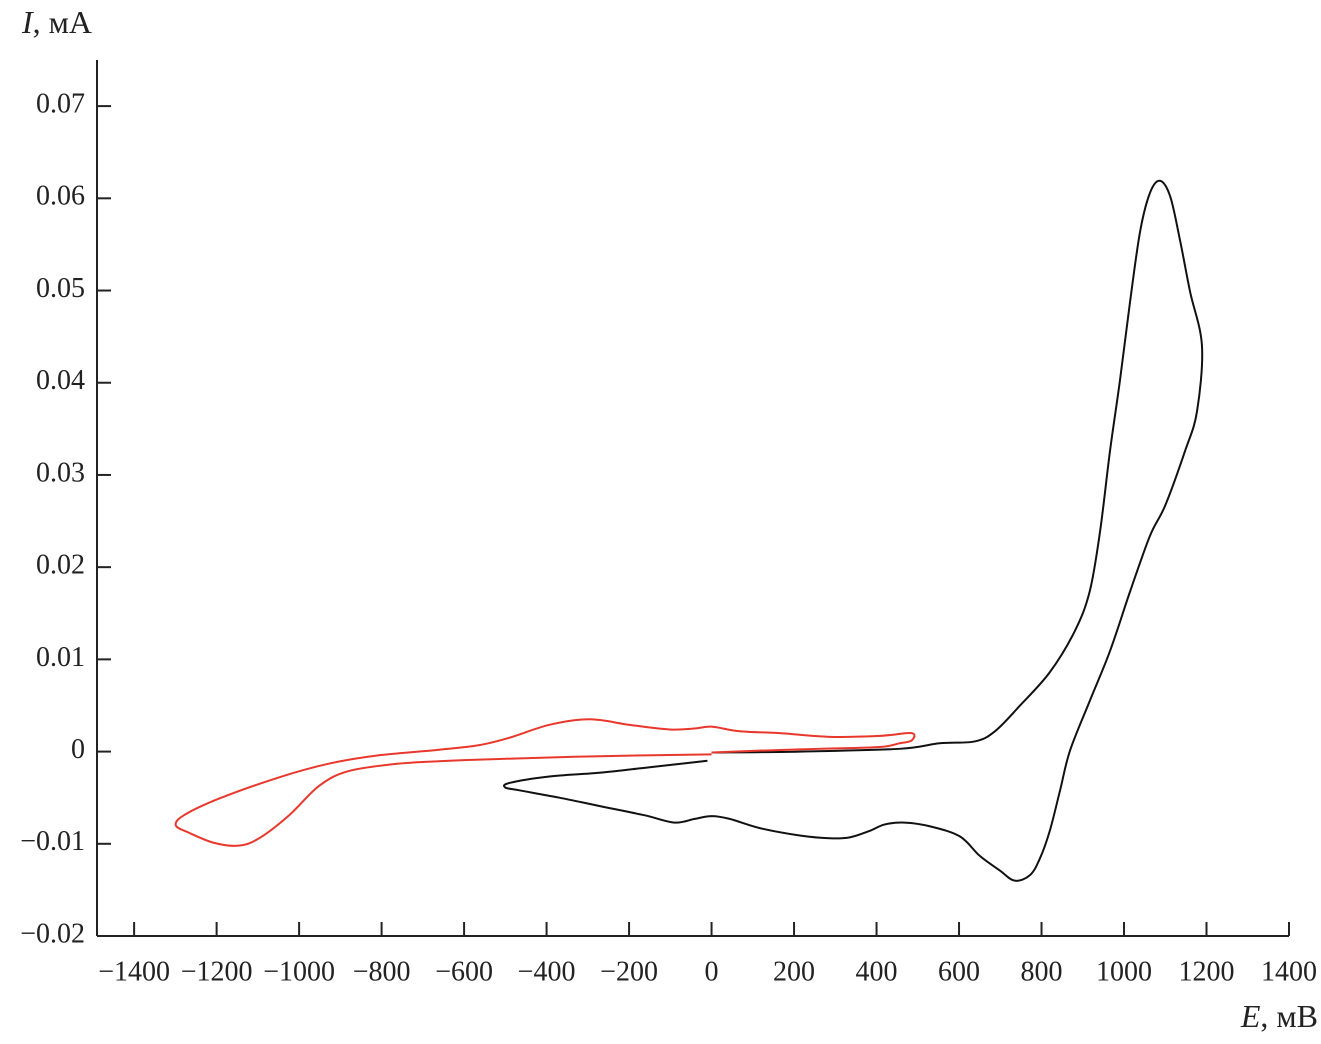 The width and height of the screenshot is (1321, 1044). Describe the element at coordinates (464, 971) in the screenshot. I see `x-tick-label: −600` at that location.